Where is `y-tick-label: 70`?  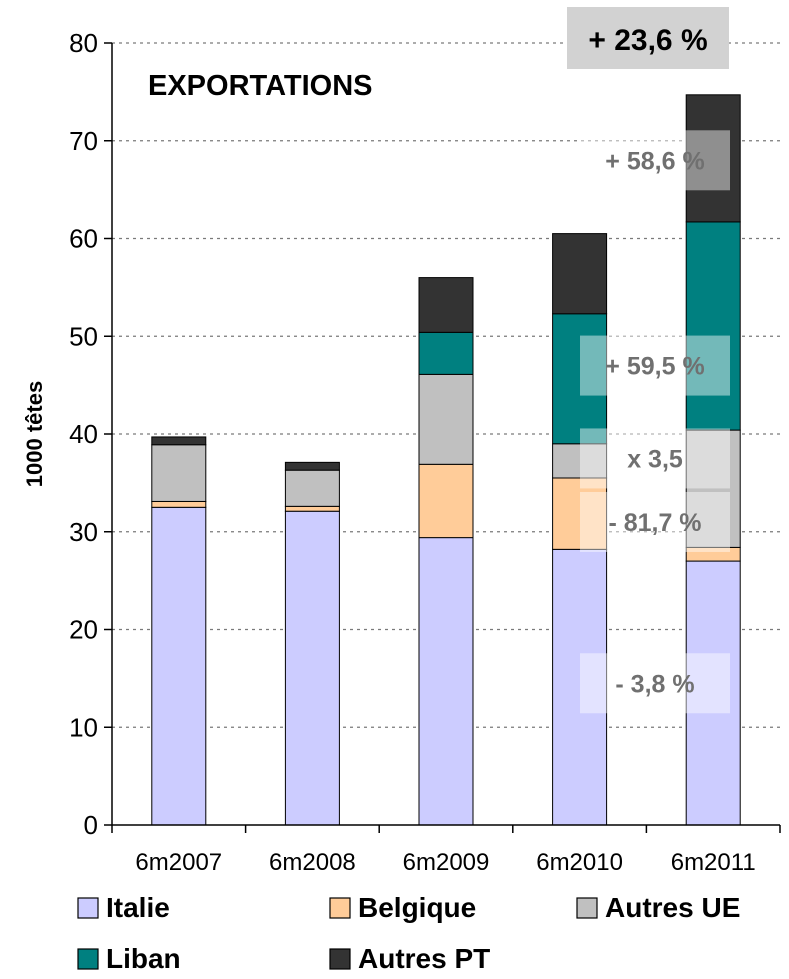
y-tick-label: 70 is located at coordinates (83, 141).